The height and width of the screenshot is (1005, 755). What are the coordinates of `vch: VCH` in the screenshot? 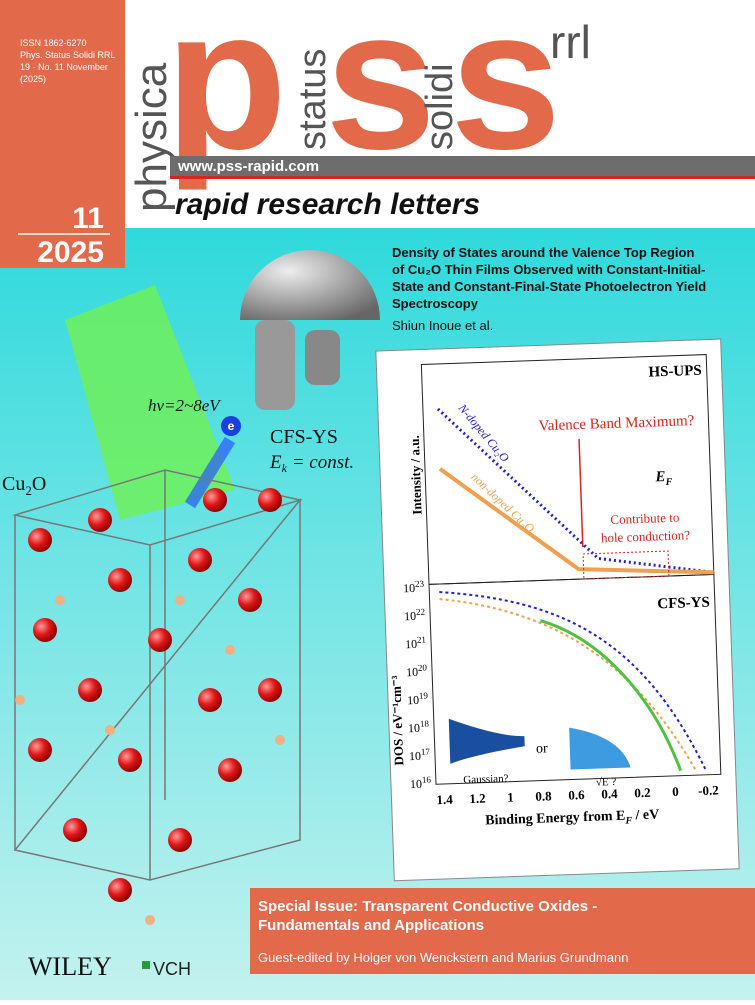 It's located at (172, 969).